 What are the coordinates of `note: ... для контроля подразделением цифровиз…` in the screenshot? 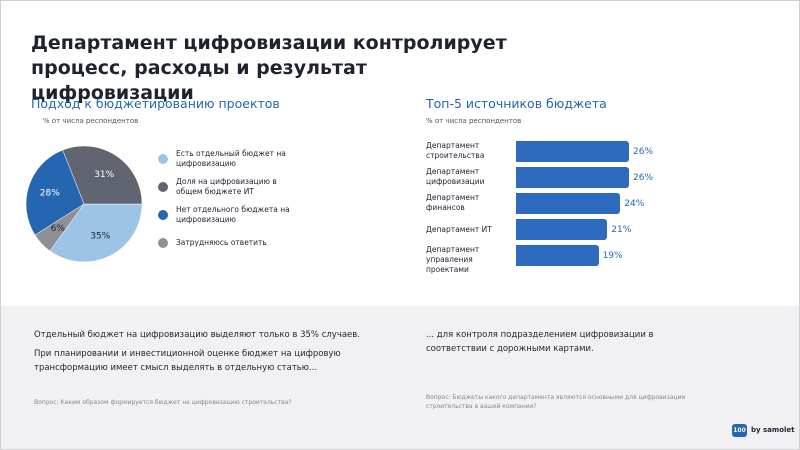 It's located at (540, 342).